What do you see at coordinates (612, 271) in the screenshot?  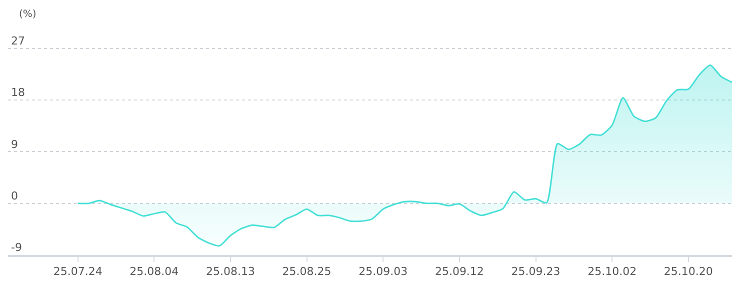 I see `x-tick-label: 25.10.02` at bounding box center [612, 271].